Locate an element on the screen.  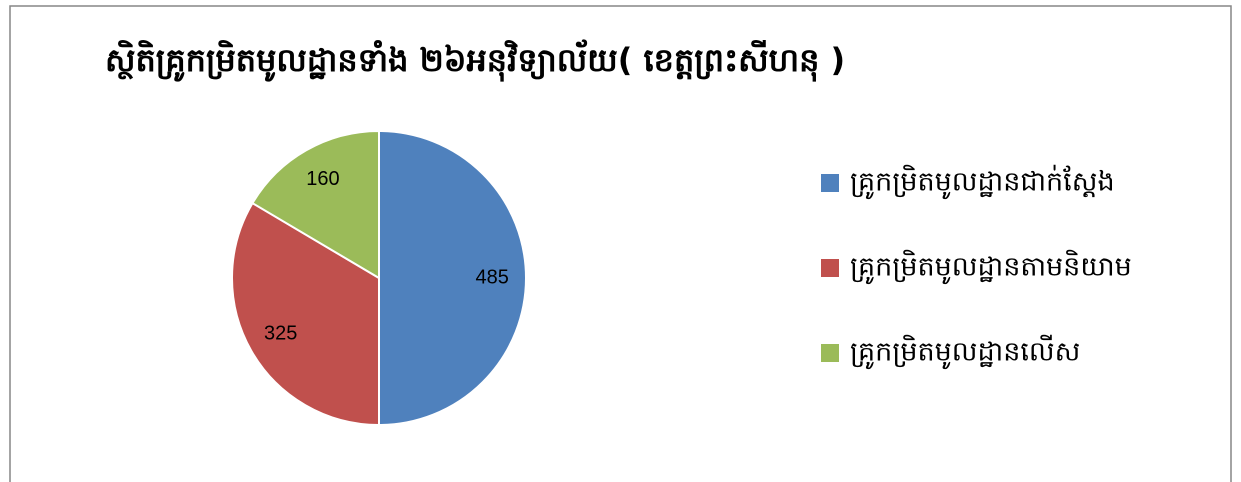
legend-label: គ្រូកម្រិតមូលដ្ឋានលើស is located at coordinates (965, 352).